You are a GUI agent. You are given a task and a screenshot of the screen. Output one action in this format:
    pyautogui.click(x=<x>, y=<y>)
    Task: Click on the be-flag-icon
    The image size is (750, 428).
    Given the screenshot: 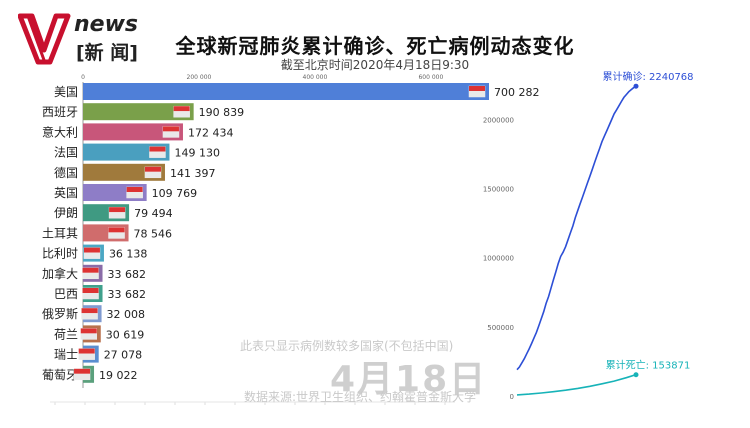 What is the action you would take?
    pyautogui.click(x=92, y=253)
    